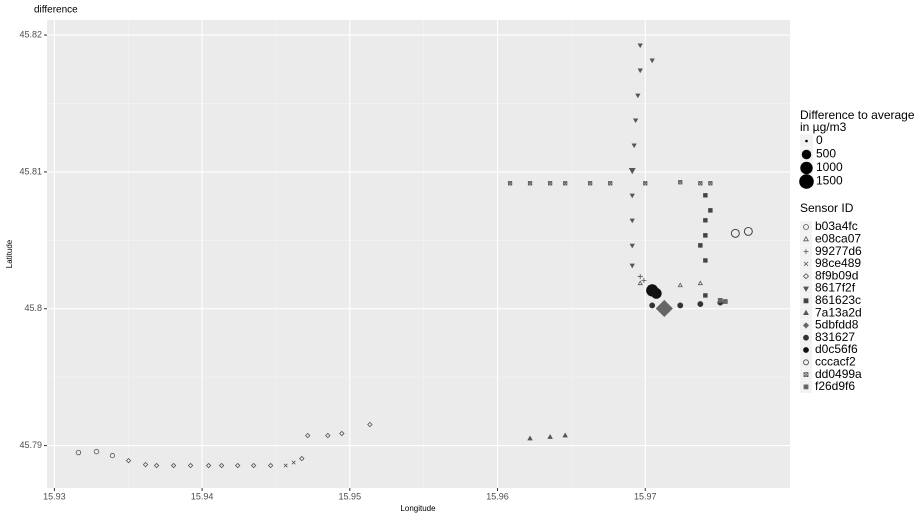 The image size is (921, 515). Describe the element at coordinates (838, 251) in the screenshot. I see `legend-label: 99277d6` at that location.